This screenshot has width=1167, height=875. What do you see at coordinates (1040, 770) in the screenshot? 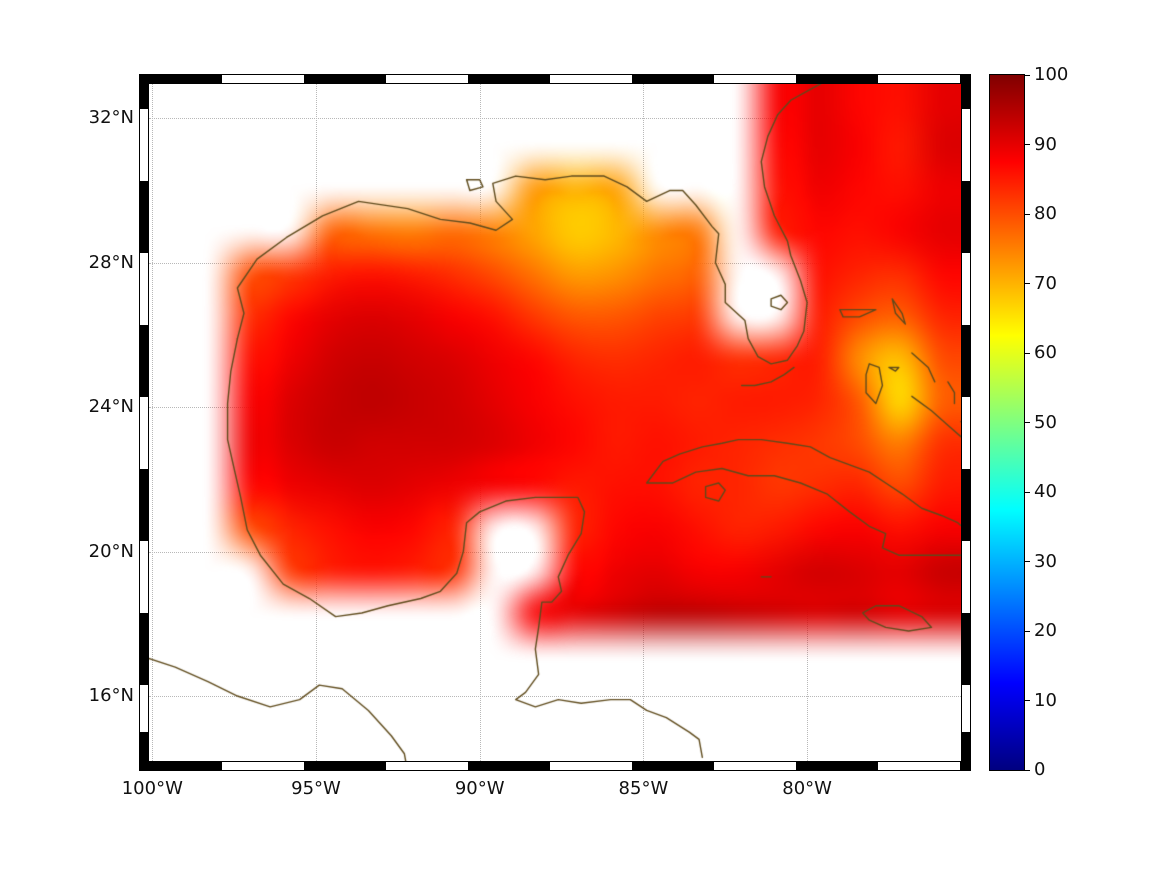
I see `colorbar-tick-label: 0` at bounding box center [1040, 770].